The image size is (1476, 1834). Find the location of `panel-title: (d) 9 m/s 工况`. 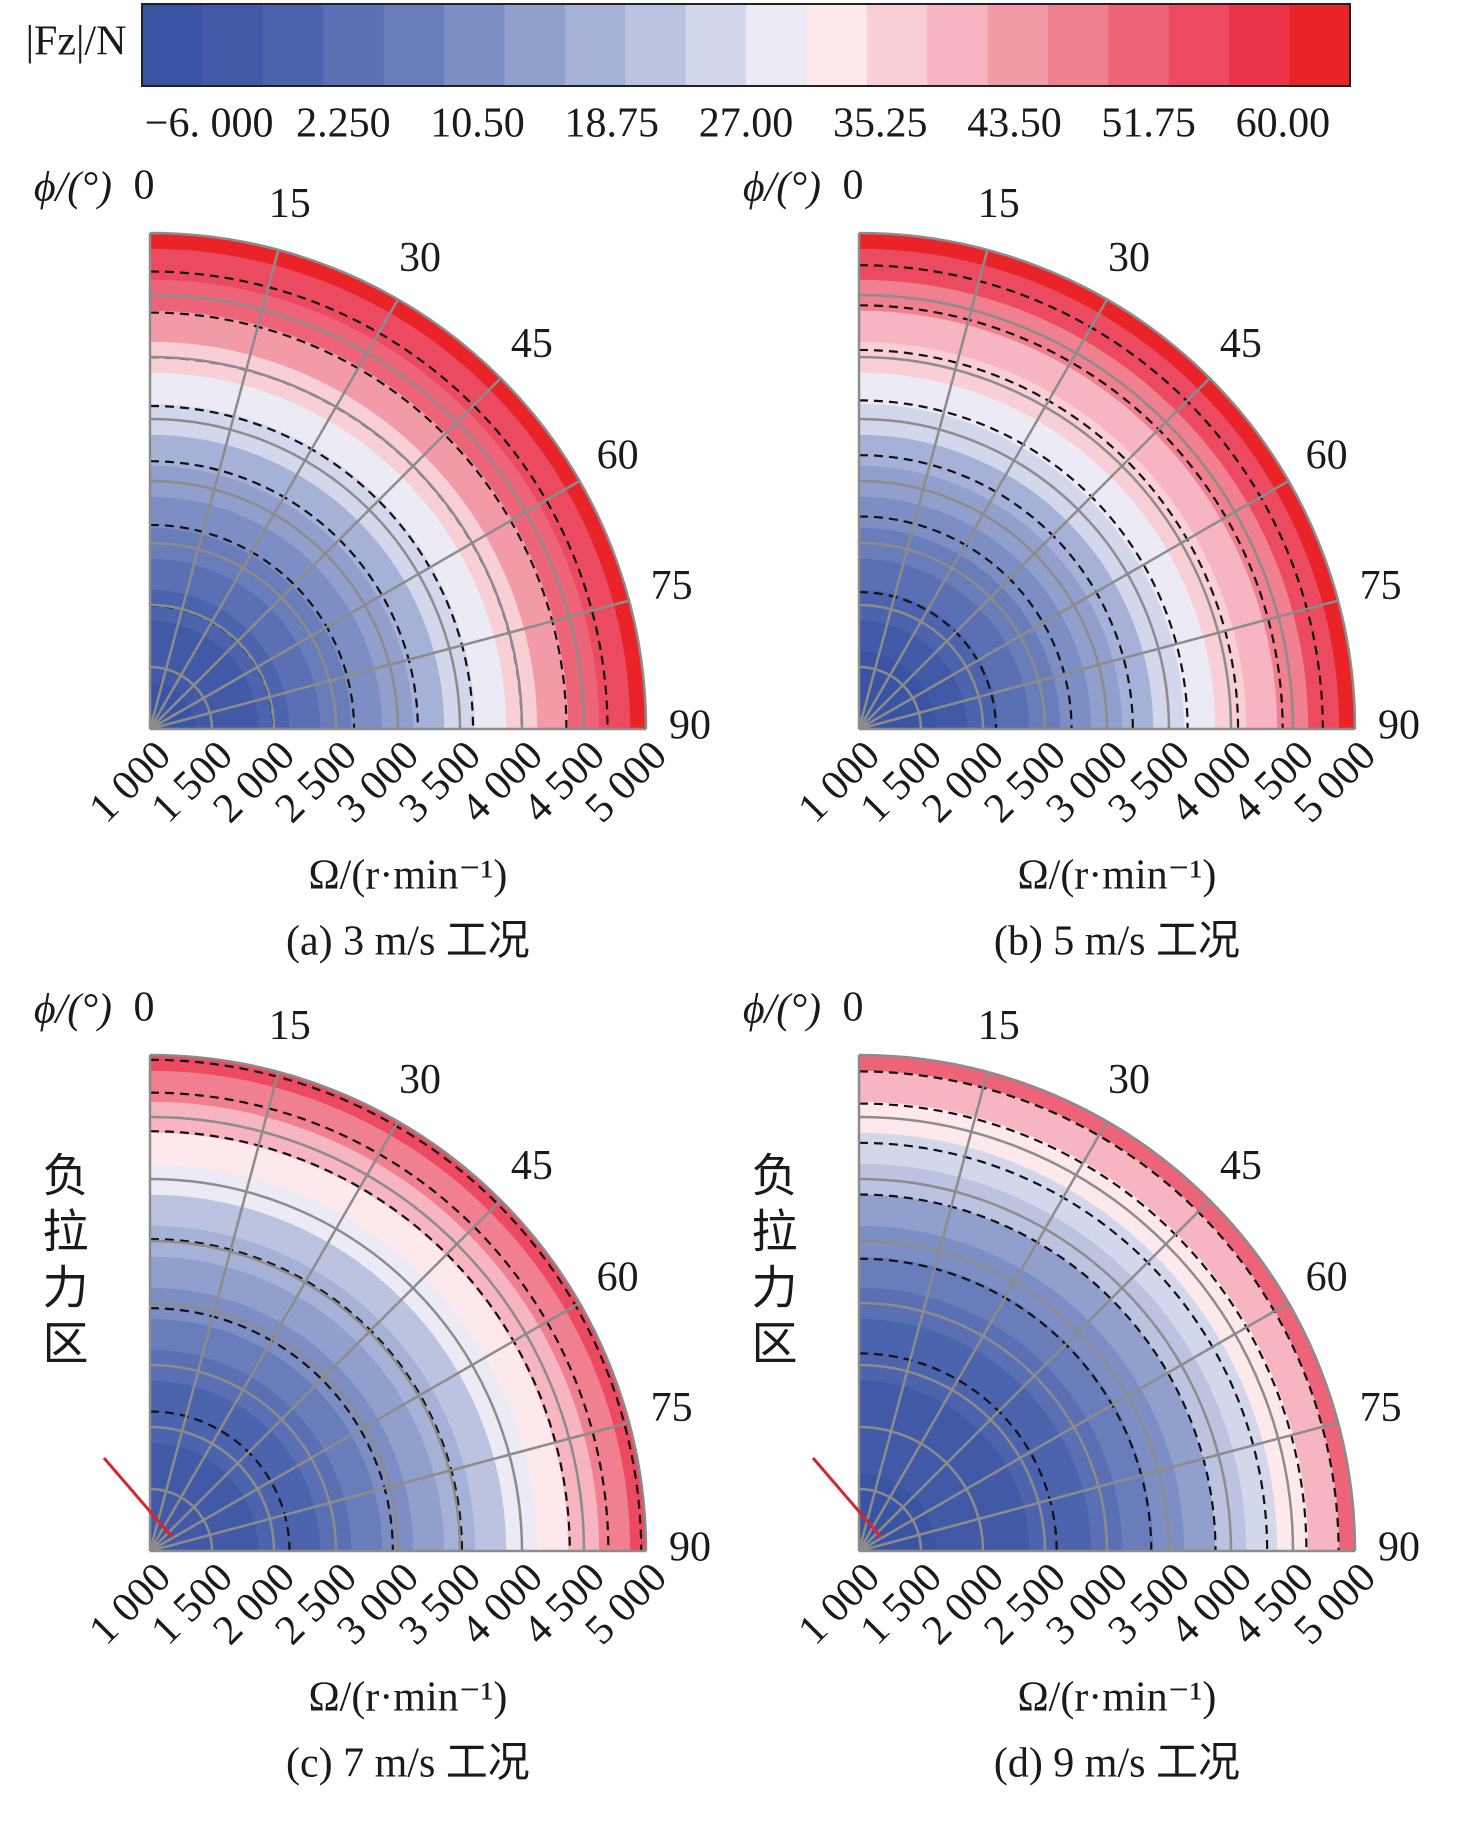

panel-title: (d) 9 m/s 工况 is located at coordinates (1117, 1764).